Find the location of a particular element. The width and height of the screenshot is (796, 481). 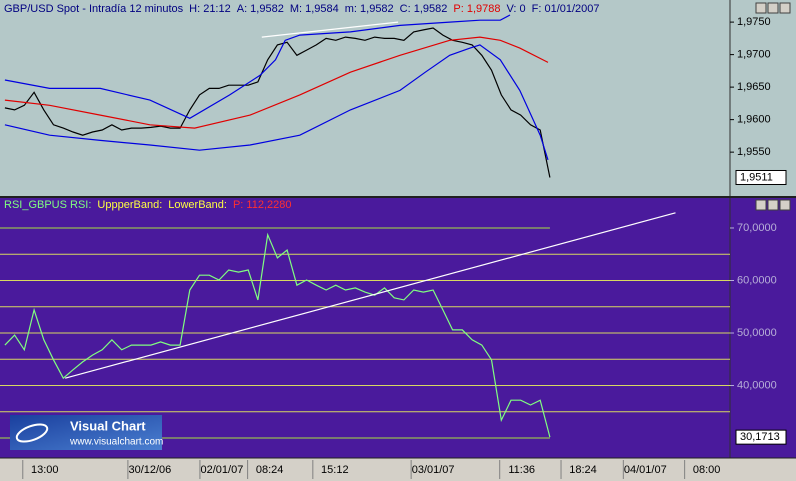

y-tick-label: 70,0000 is located at coordinates (757, 228).